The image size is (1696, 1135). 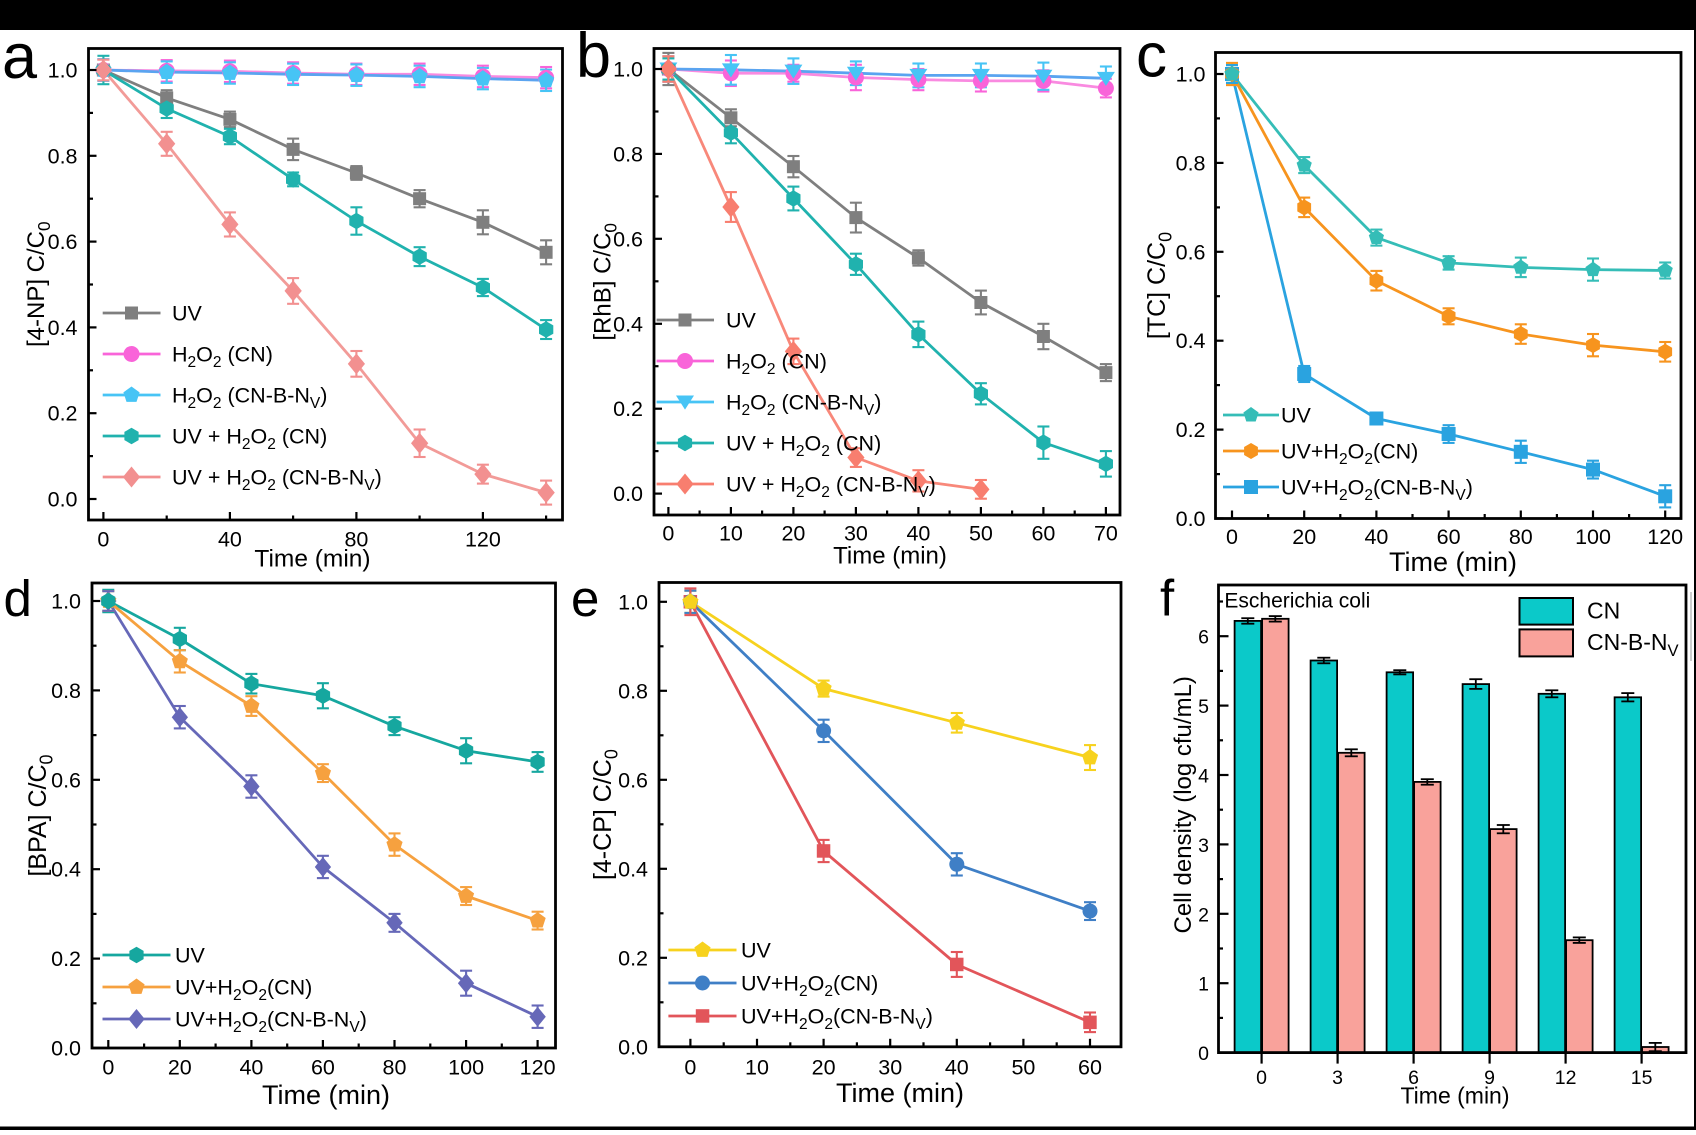 I want to click on svg-text: 5, so click(x=1203, y=707).